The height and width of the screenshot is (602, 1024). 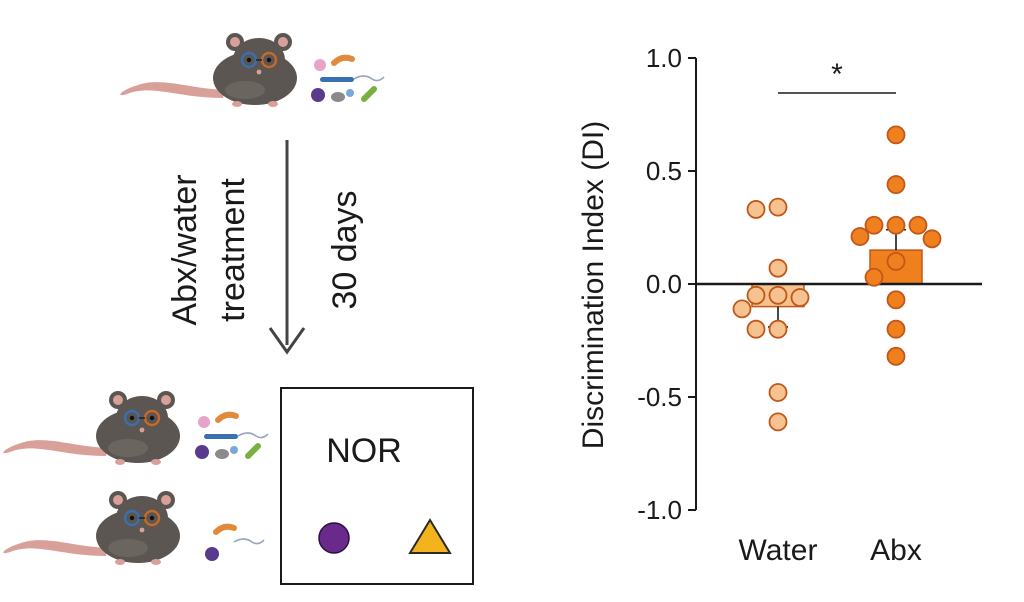 I want to click on x-axis-labels: Water Abx, so click(x=830, y=550).